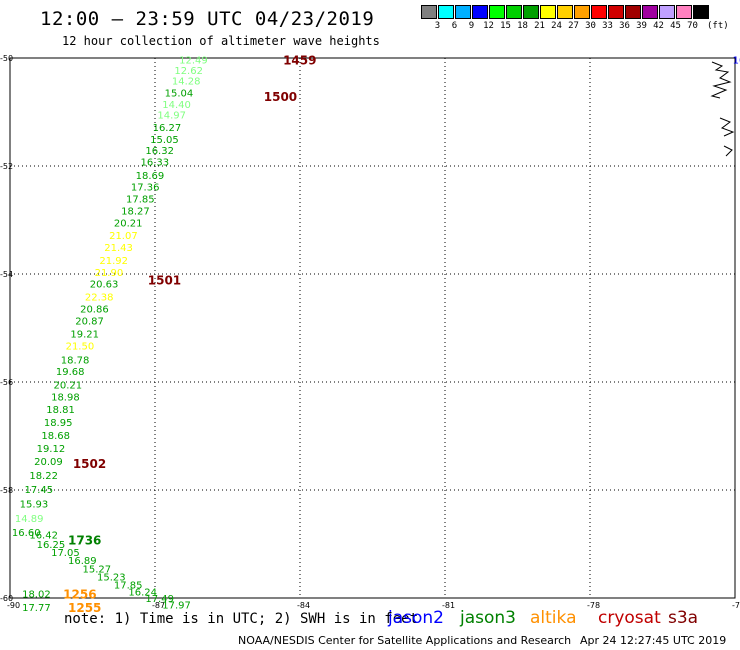 The width and height of the screenshot is (740, 650). Describe the element at coordinates (6, 274) in the screenshot. I see `y-tick-label: -54` at that location.